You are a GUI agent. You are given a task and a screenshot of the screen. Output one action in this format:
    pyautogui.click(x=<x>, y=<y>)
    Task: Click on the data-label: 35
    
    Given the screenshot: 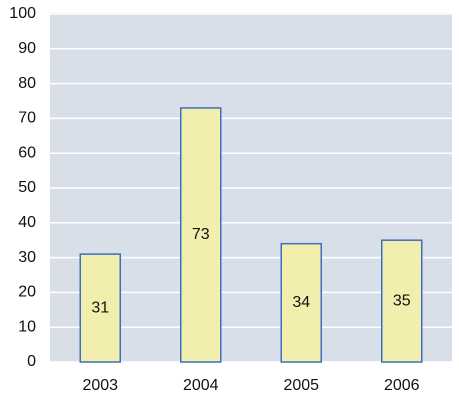 What is the action you would take?
    pyautogui.click(x=402, y=300)
    